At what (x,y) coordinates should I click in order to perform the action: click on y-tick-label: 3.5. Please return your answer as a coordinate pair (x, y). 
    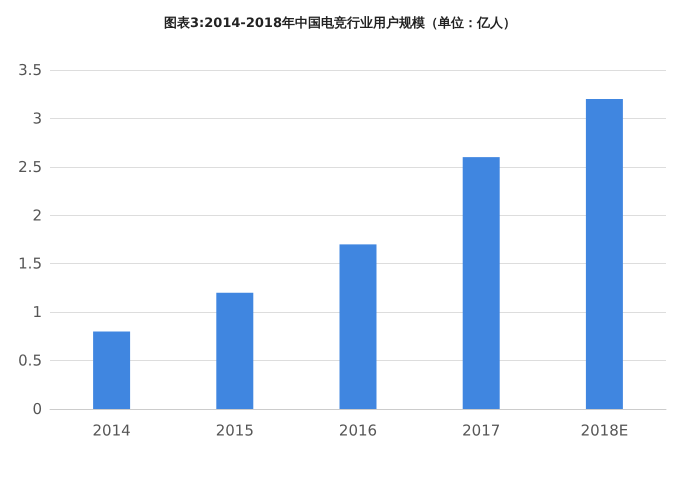
    Looking at the image, I should click on (30, 70).